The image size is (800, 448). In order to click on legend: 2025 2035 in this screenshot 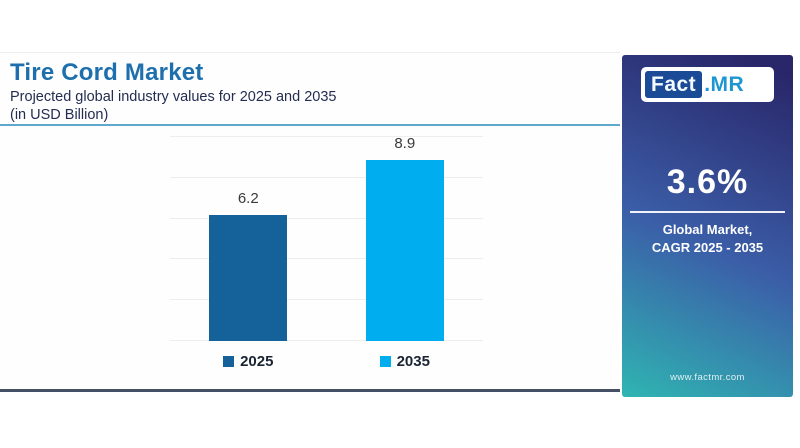, I will do `click(326, 364)`.